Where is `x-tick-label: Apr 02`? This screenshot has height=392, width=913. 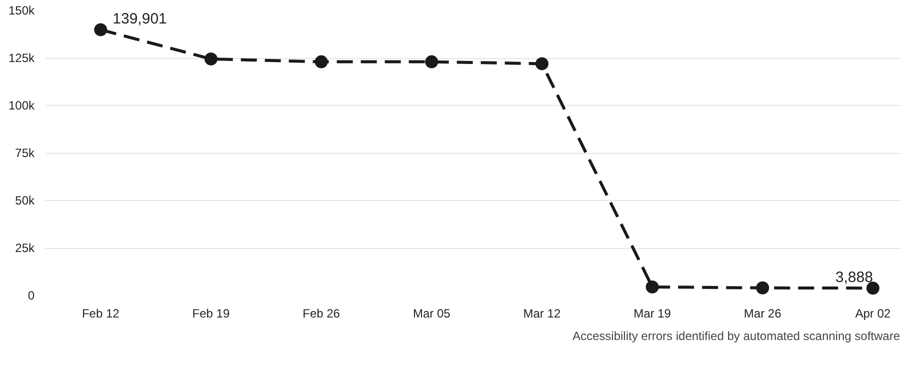
x-tick-label: Apr 02 is located at coordinates (873, 313).